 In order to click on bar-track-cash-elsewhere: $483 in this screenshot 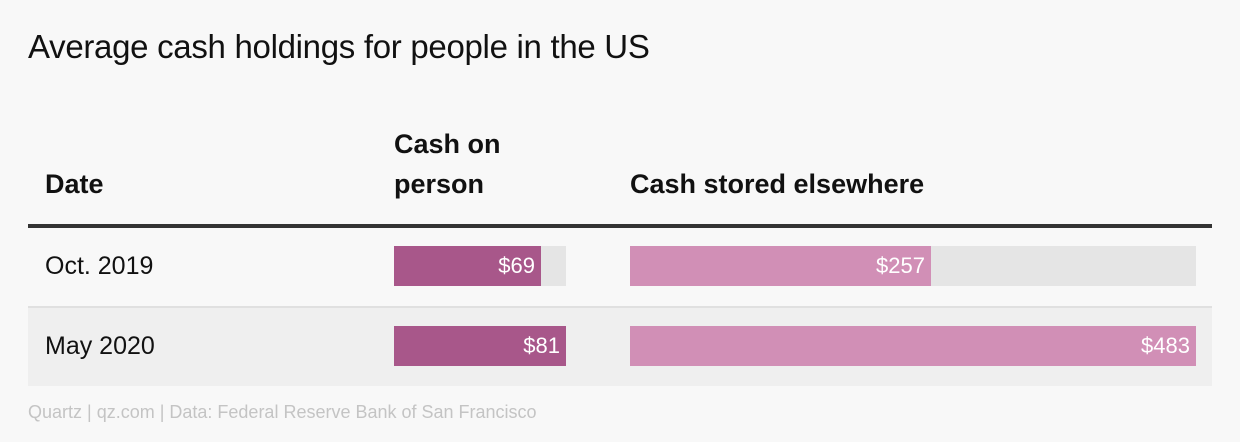, I will do `click(913, 346)`.